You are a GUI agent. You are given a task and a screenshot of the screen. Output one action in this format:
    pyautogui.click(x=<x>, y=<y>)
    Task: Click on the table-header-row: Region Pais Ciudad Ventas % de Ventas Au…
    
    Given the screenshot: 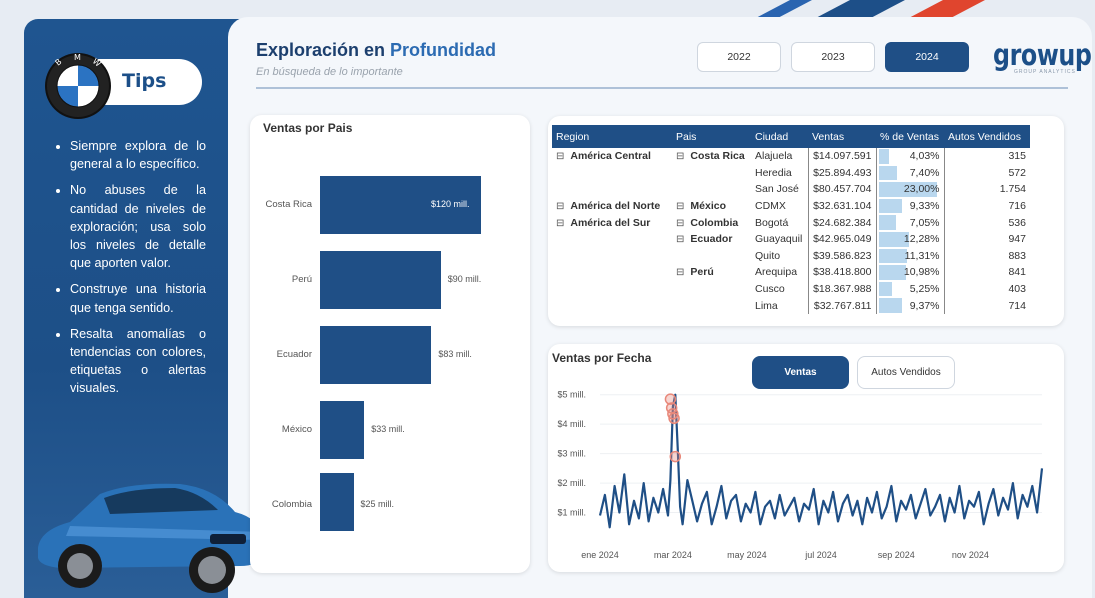 What is the action you would take?
    pyautogui.click(x=791, y=136)
    